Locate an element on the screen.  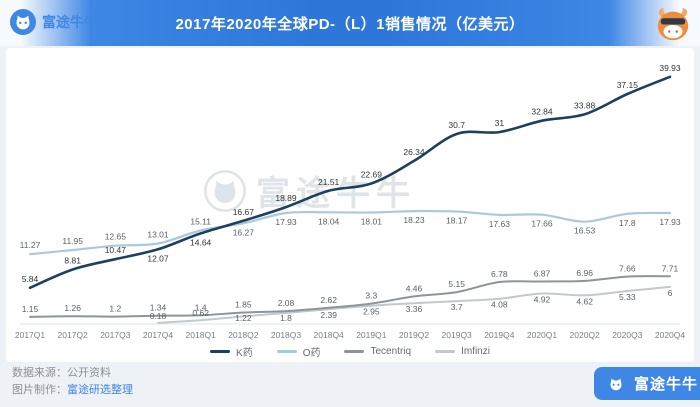
point-label-Tecentriq: 7.71 is located at coordinates (670, 268).